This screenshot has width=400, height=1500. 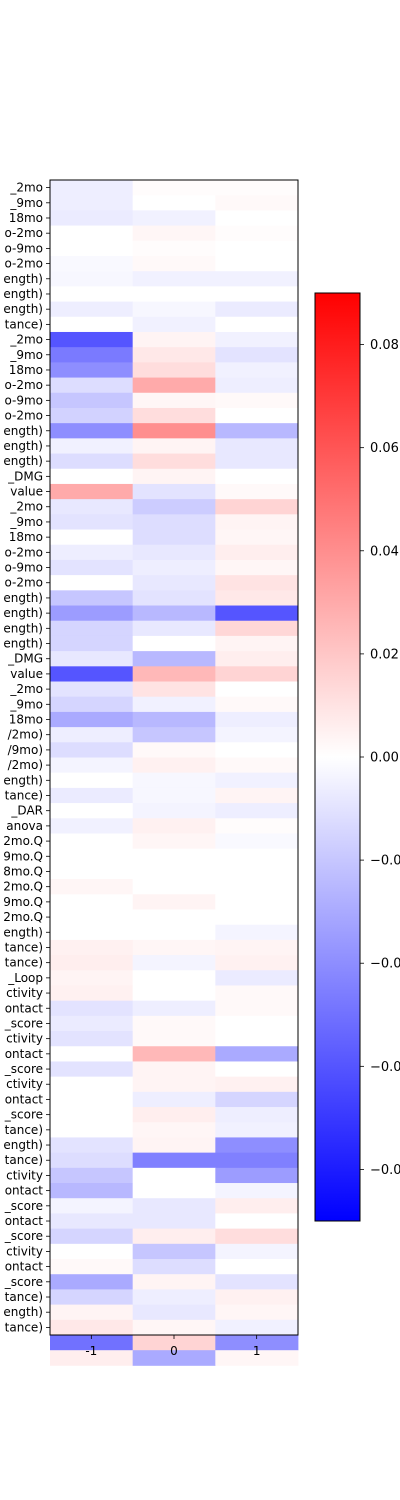 I want to click on y-tick-label: ctivity, so click(x=24, y=1251).